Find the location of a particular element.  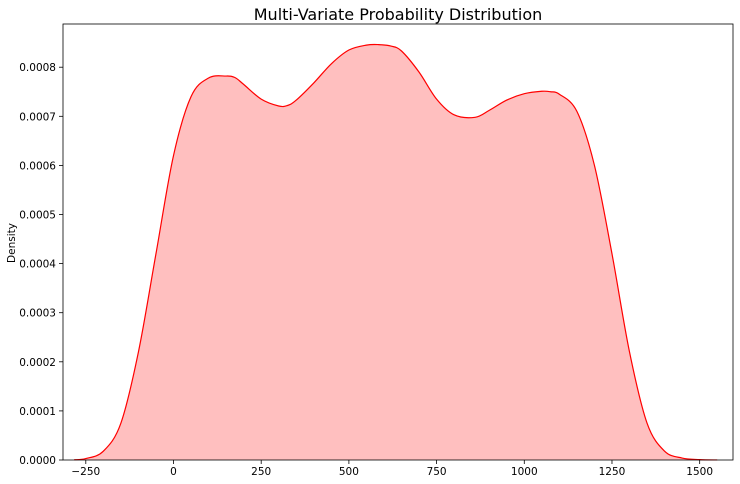

x-tick-label: 1000 is located at coordinates (524, 472).